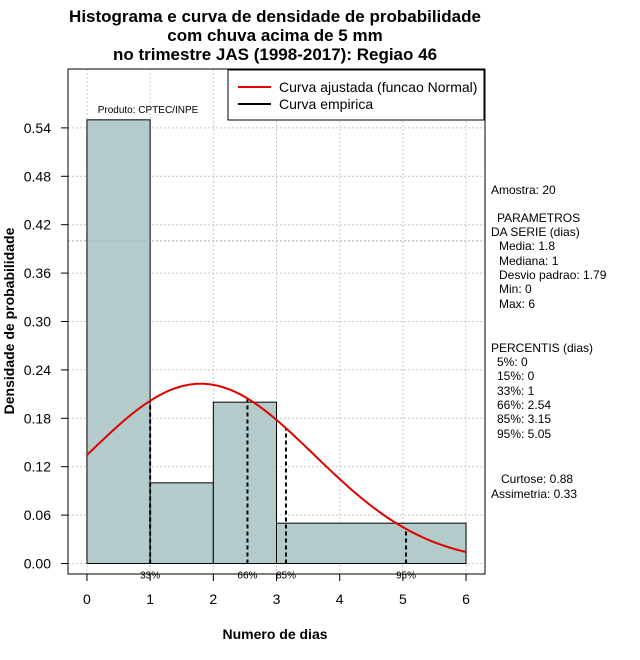  What do you see at coordinates (37, 273) in the screenshot?
I see `y-tick-label-6: 0.36` at bounding box center [37, 273].